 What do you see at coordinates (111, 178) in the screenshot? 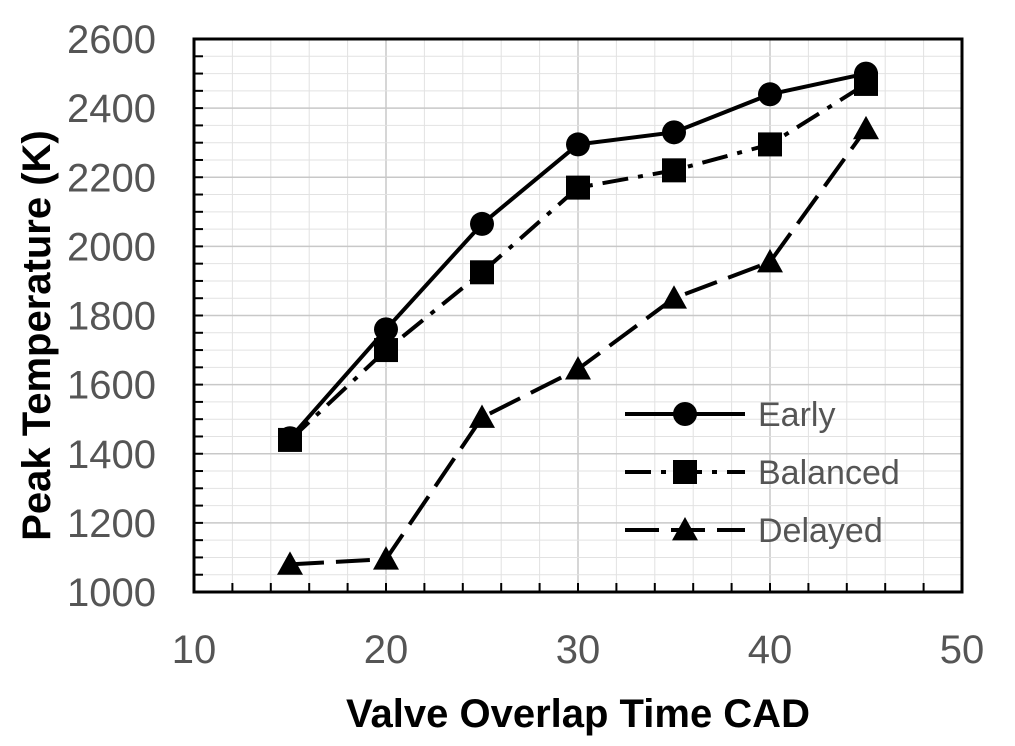
I see `y-tick-label: 2200` at bounding box center [111, 178].